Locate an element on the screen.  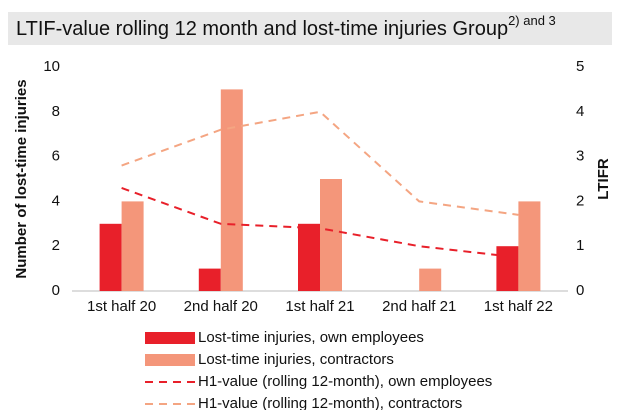
legend-label: Lost-time injuries, own employees is located at coordinates (311, 337).